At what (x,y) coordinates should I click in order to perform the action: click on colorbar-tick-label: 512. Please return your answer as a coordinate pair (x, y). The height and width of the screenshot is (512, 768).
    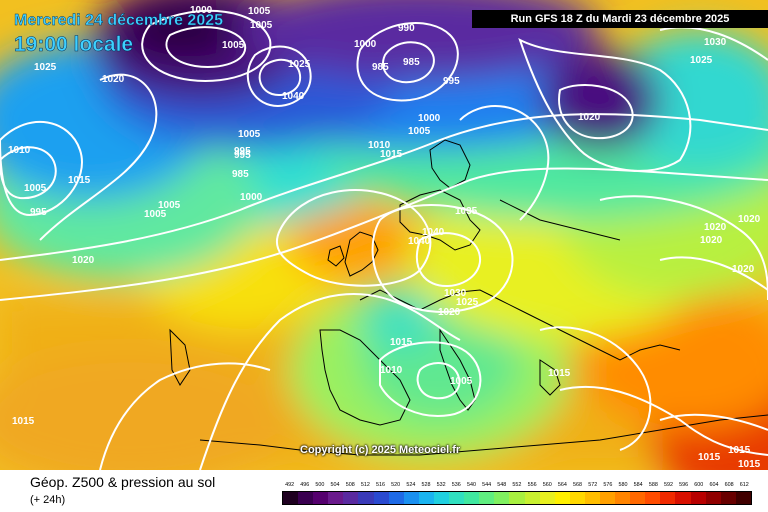
    Looking at the image, I should click on (365, 485).